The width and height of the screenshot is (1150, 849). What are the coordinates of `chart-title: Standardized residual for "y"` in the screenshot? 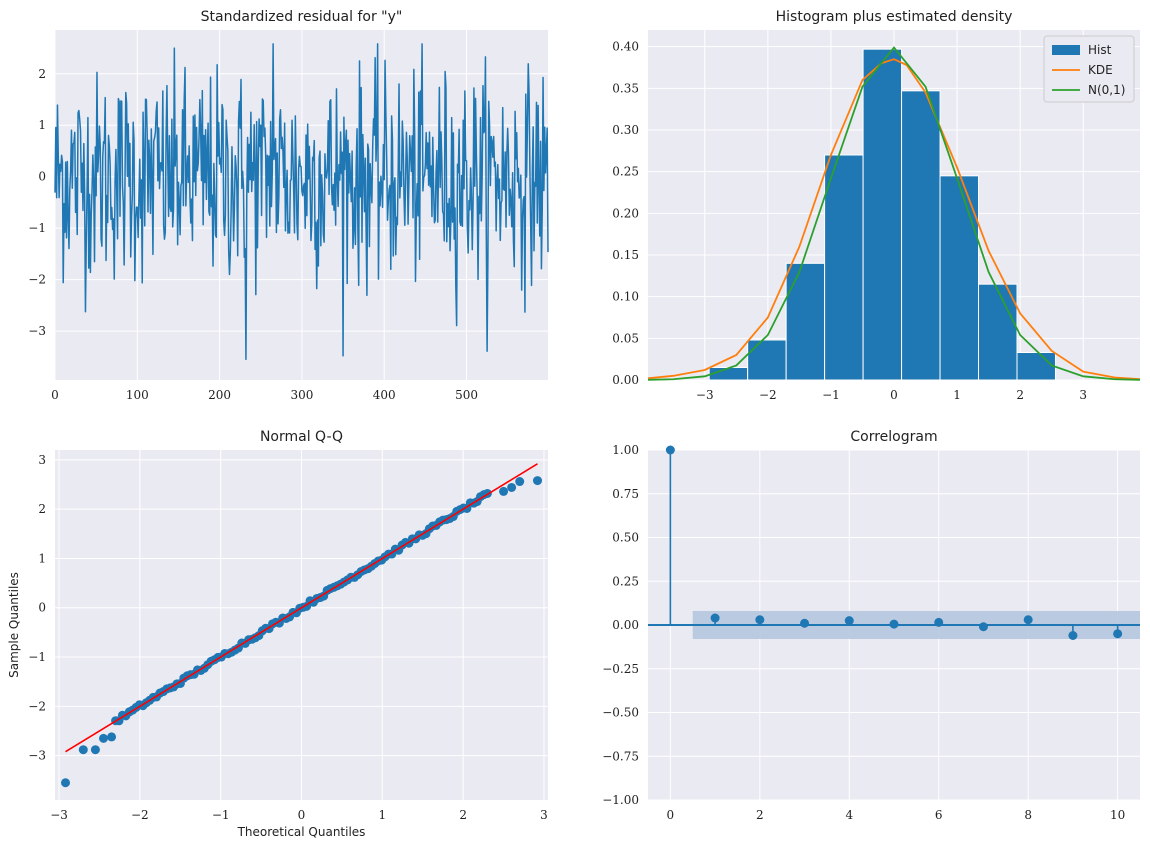 It's located at (302, 17).